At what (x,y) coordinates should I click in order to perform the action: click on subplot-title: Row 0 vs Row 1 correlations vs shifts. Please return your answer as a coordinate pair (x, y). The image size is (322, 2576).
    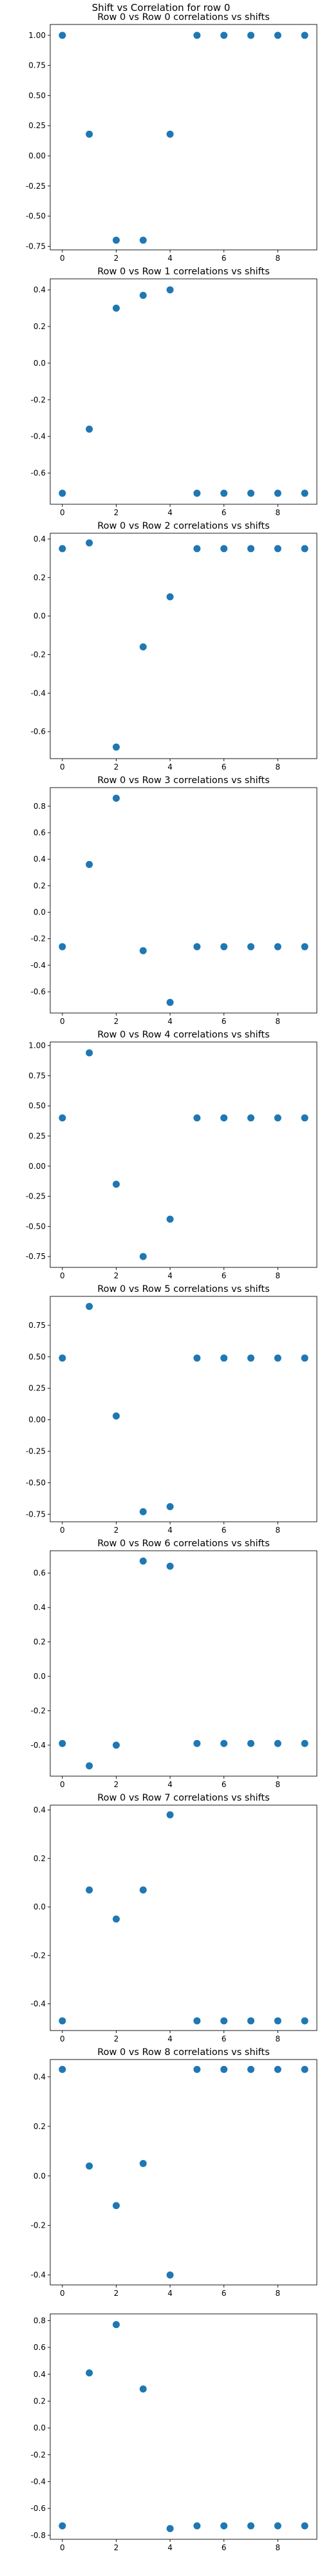
    Looking at the image, I should click on (183, 272).